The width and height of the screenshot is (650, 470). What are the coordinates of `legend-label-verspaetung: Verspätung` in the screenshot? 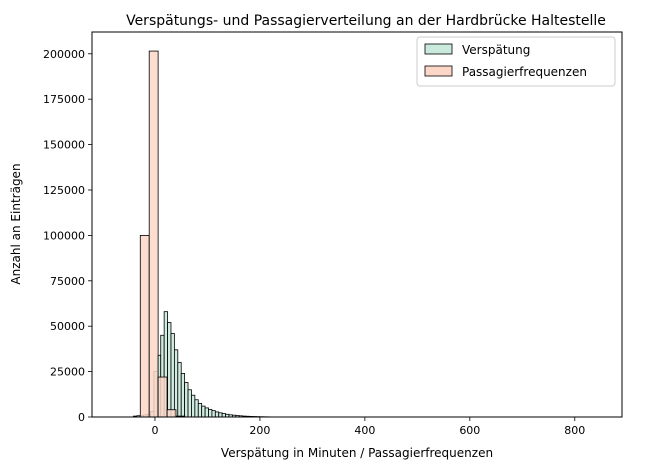 It's located at (496, 50).